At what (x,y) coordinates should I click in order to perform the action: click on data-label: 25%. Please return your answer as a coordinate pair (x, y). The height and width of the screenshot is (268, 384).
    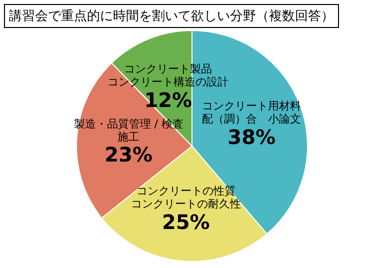
    Looking at the image, I should click on (186, 222).